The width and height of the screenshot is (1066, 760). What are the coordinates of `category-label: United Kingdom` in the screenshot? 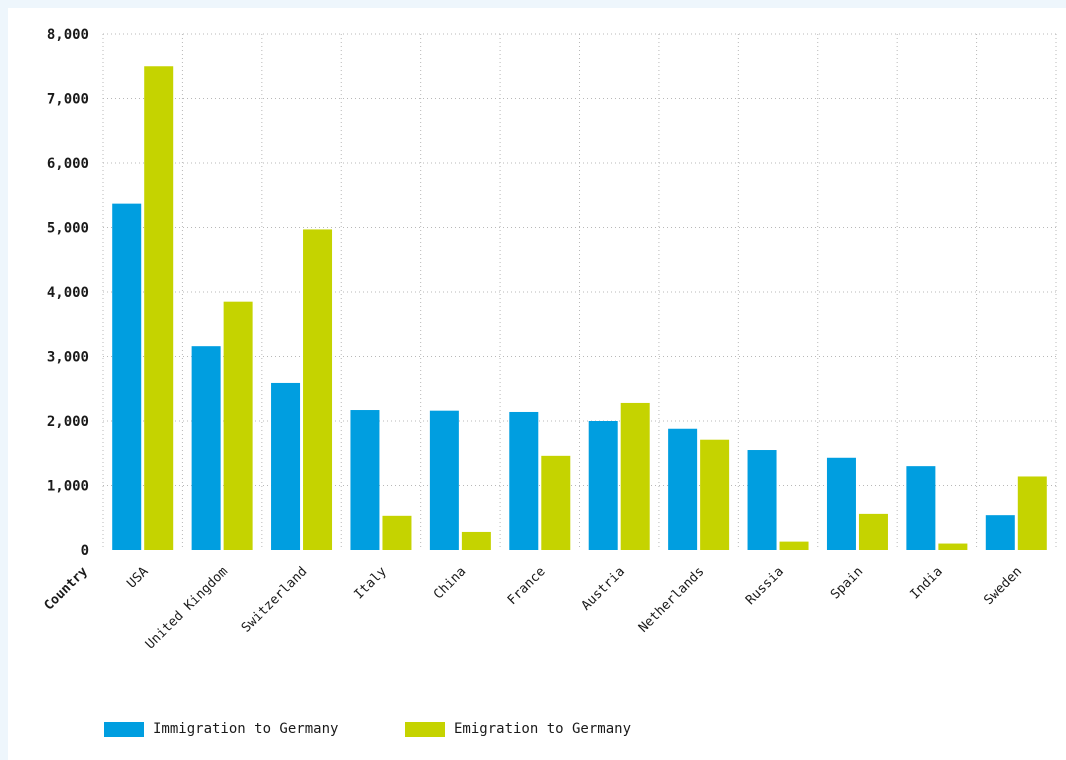 It's located at (187, 608).